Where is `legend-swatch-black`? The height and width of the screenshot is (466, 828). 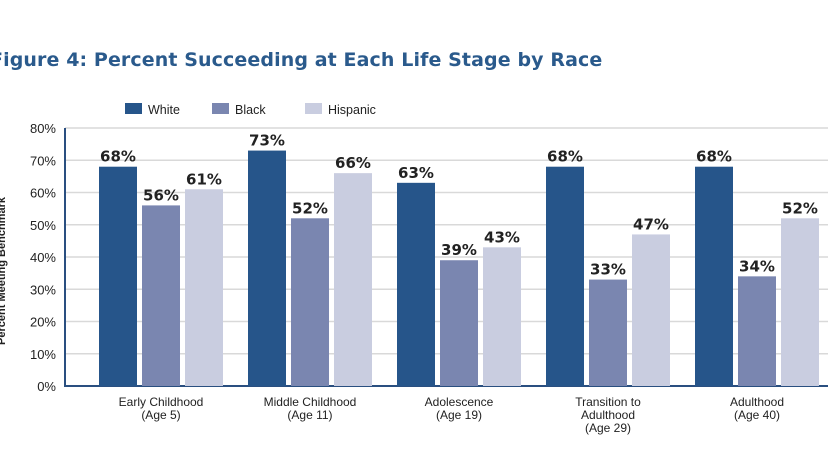 legend-swatch-black is located at coordinates (220, 108).